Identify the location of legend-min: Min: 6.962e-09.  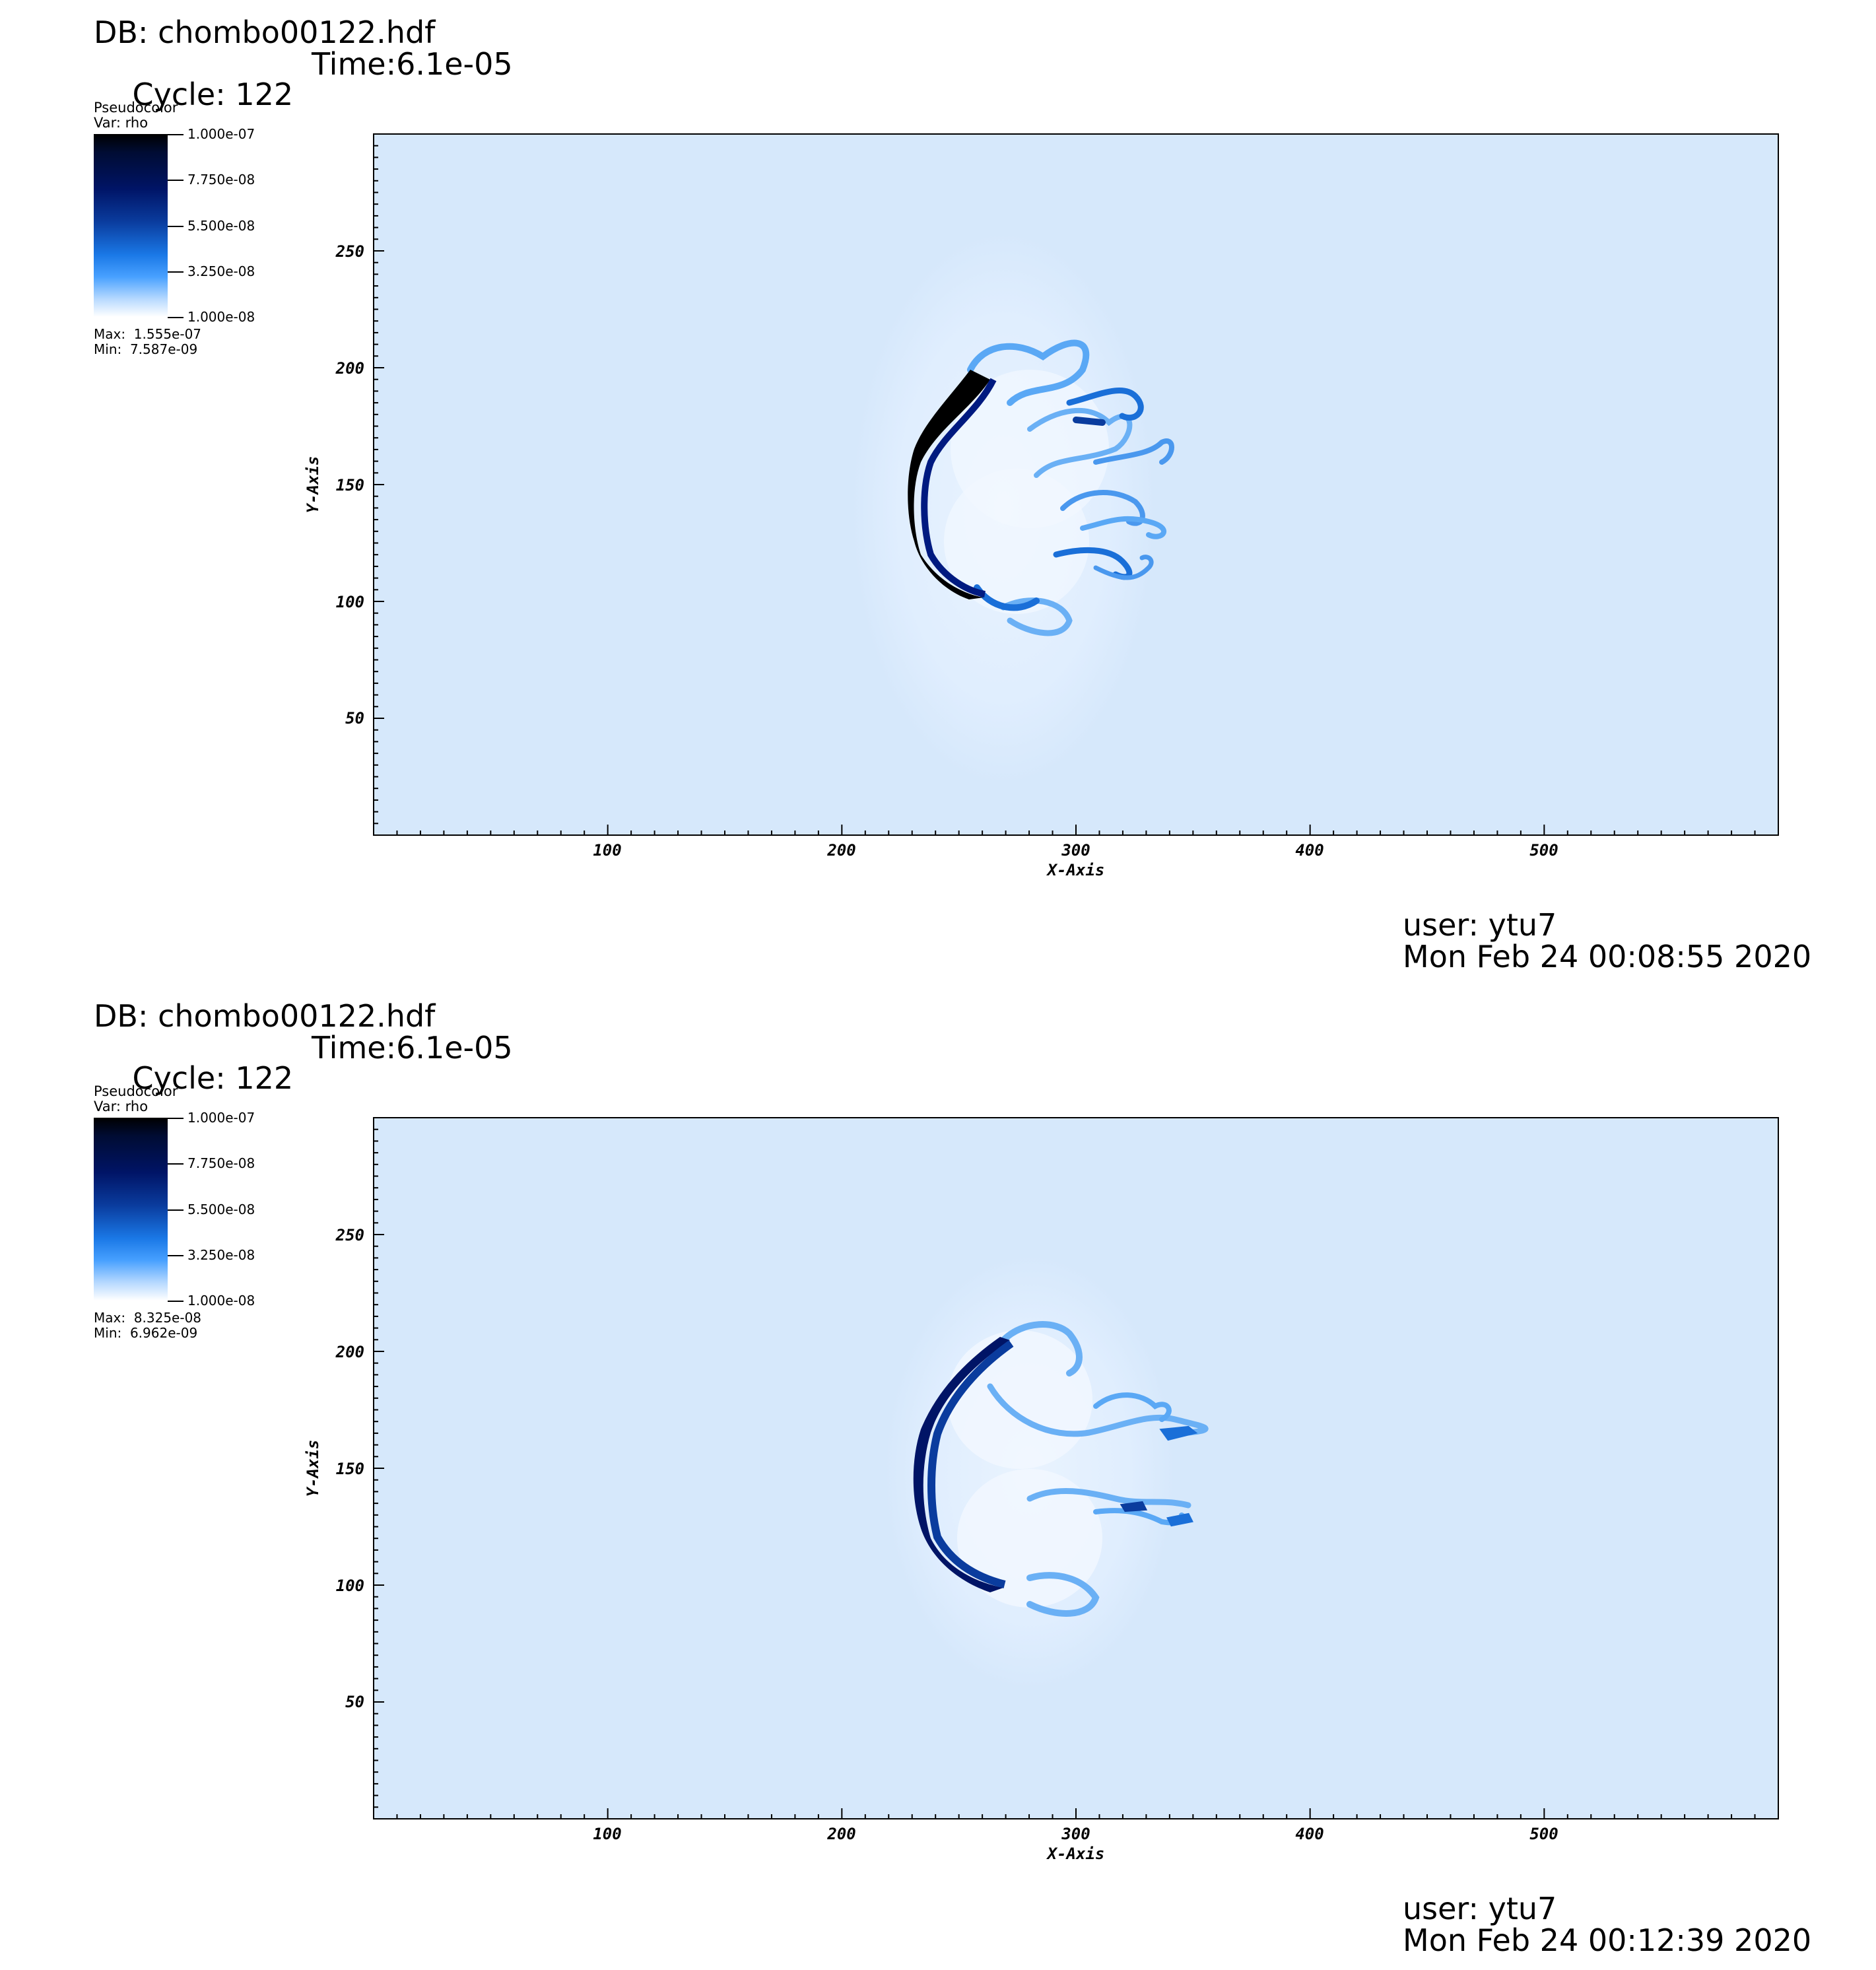
(146, 1333).